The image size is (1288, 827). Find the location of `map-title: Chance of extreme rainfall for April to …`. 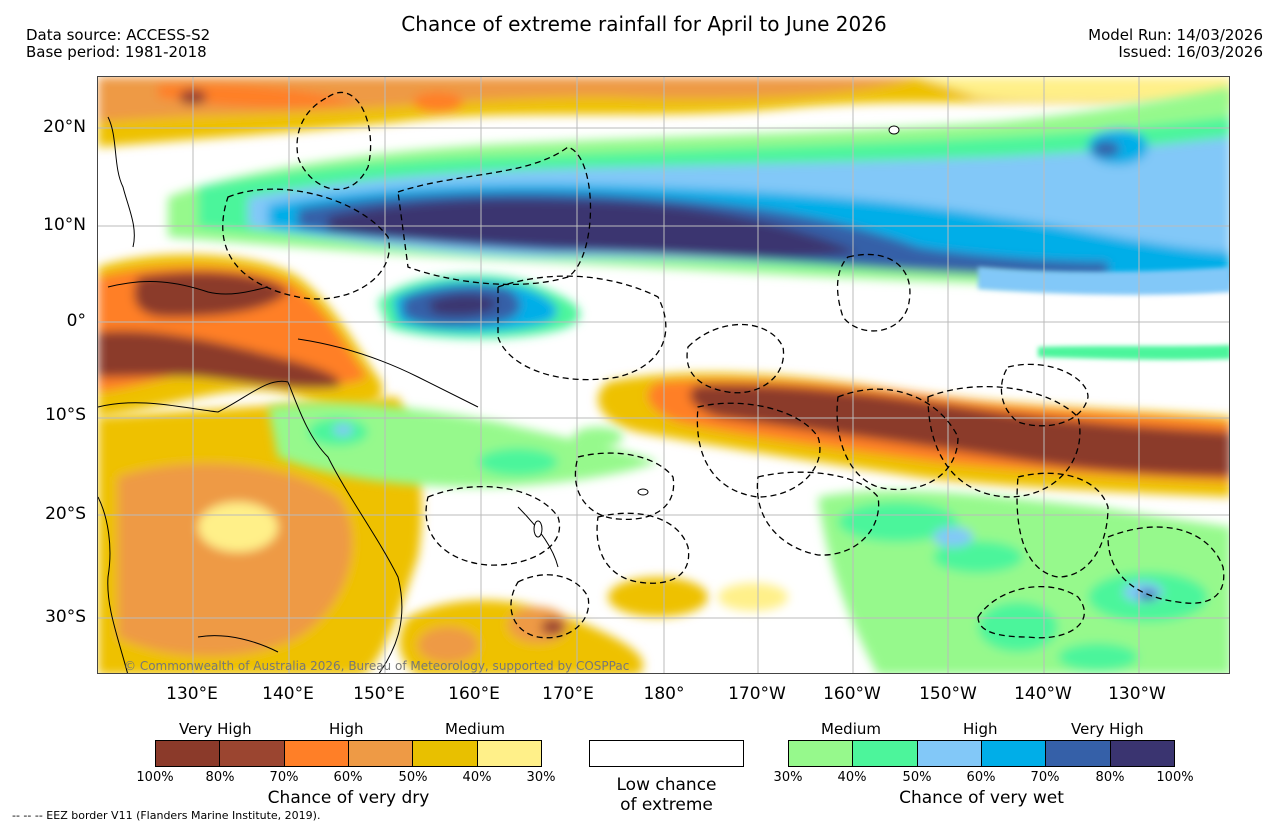

map-title: Chance of extreme rainfall for April to … is located at coordinates (644, 24).